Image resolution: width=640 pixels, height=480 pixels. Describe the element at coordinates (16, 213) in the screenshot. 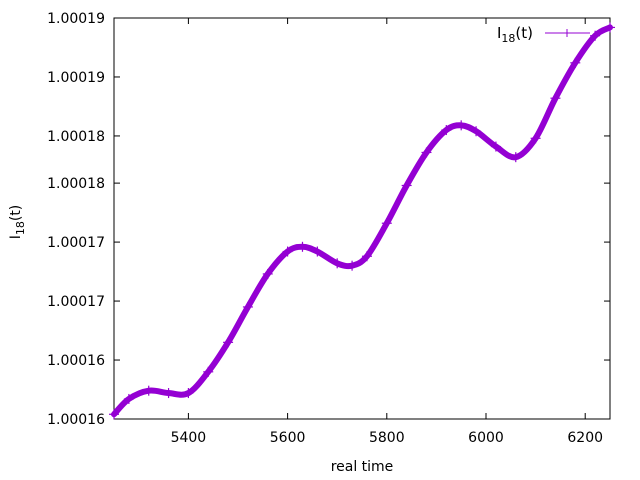

I see `y-axis-label-suffix: (t)` at that location.